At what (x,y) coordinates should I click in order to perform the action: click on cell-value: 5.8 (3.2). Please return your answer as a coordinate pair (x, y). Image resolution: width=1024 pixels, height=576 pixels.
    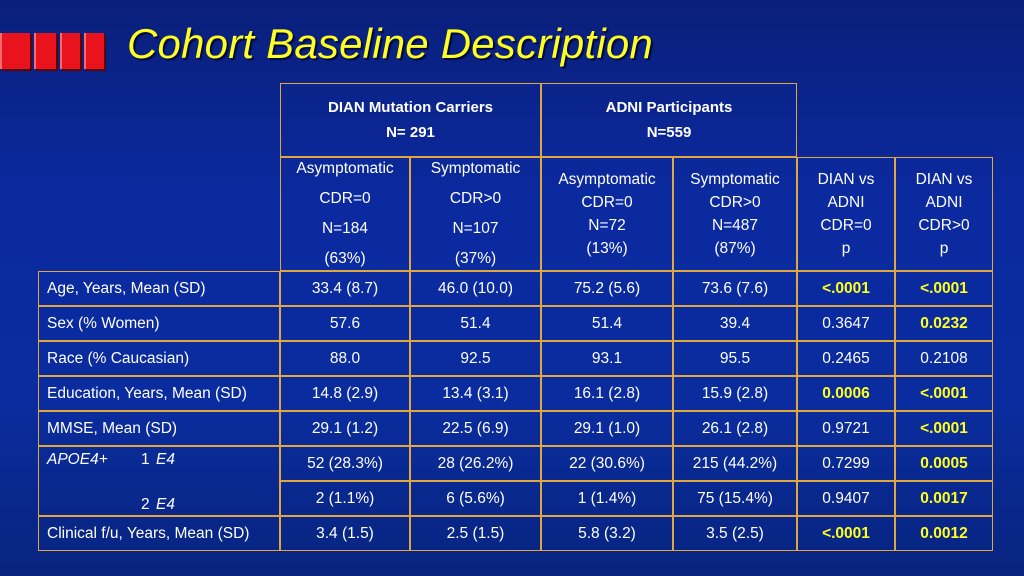
    Looking at the image, I should click on (607, 533).